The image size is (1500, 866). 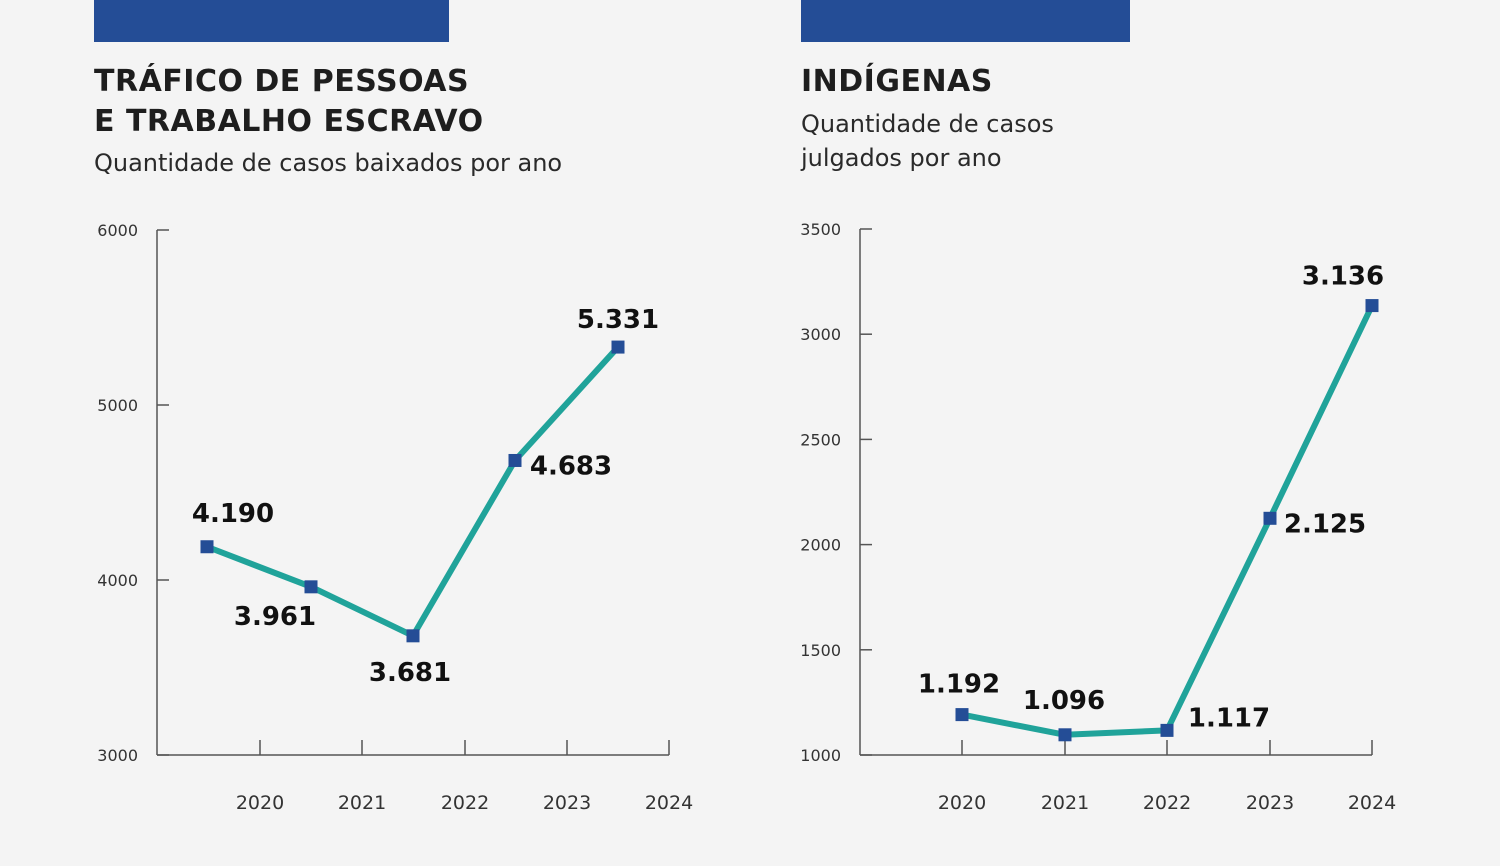 I want to click on y-tick-label: 6000, so click(x=117, y=230).